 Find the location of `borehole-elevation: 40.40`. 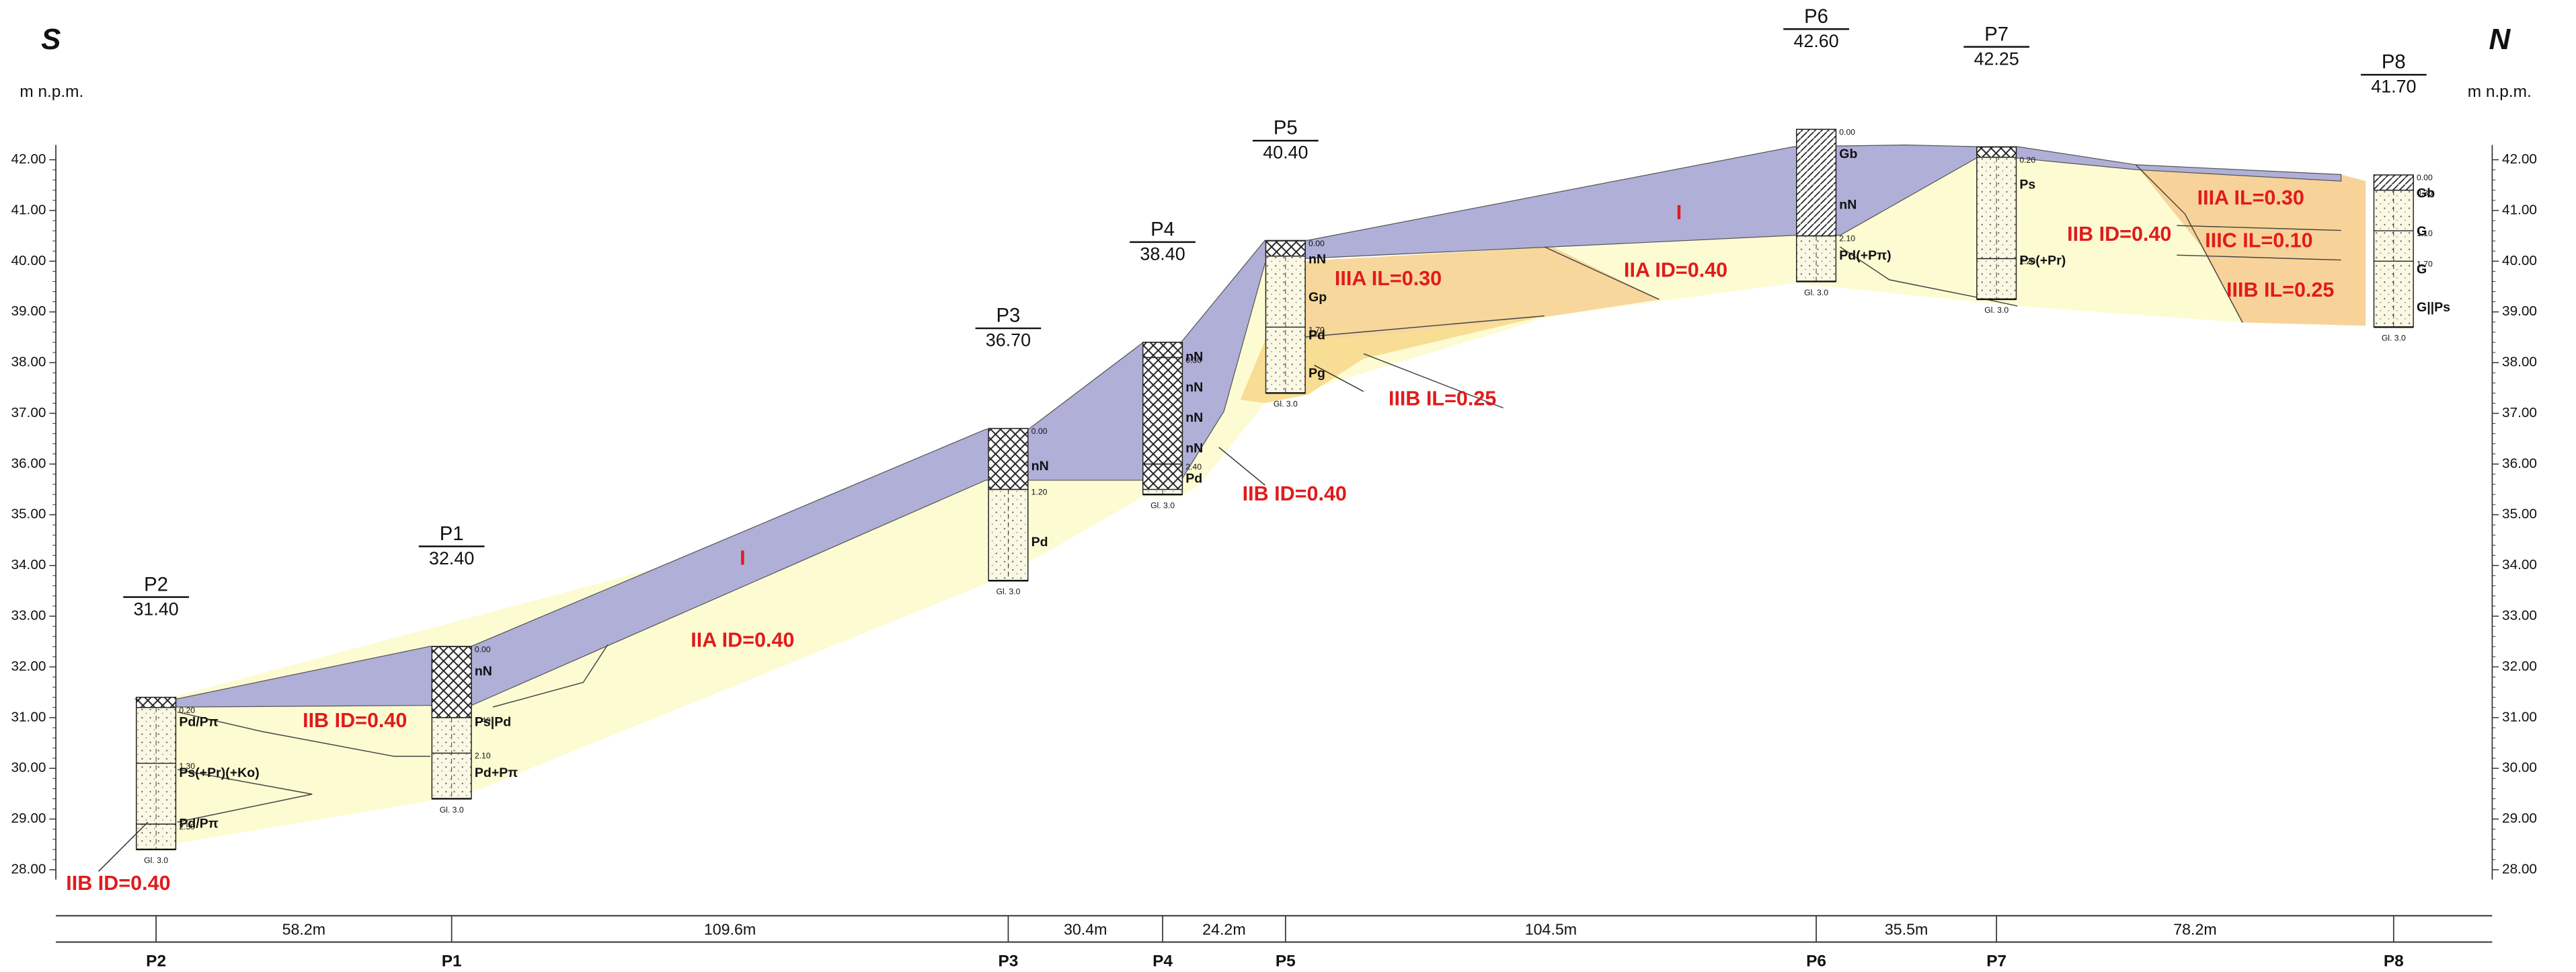

borehole-elevation: 40.40 is located at coordinates (1286, 153).